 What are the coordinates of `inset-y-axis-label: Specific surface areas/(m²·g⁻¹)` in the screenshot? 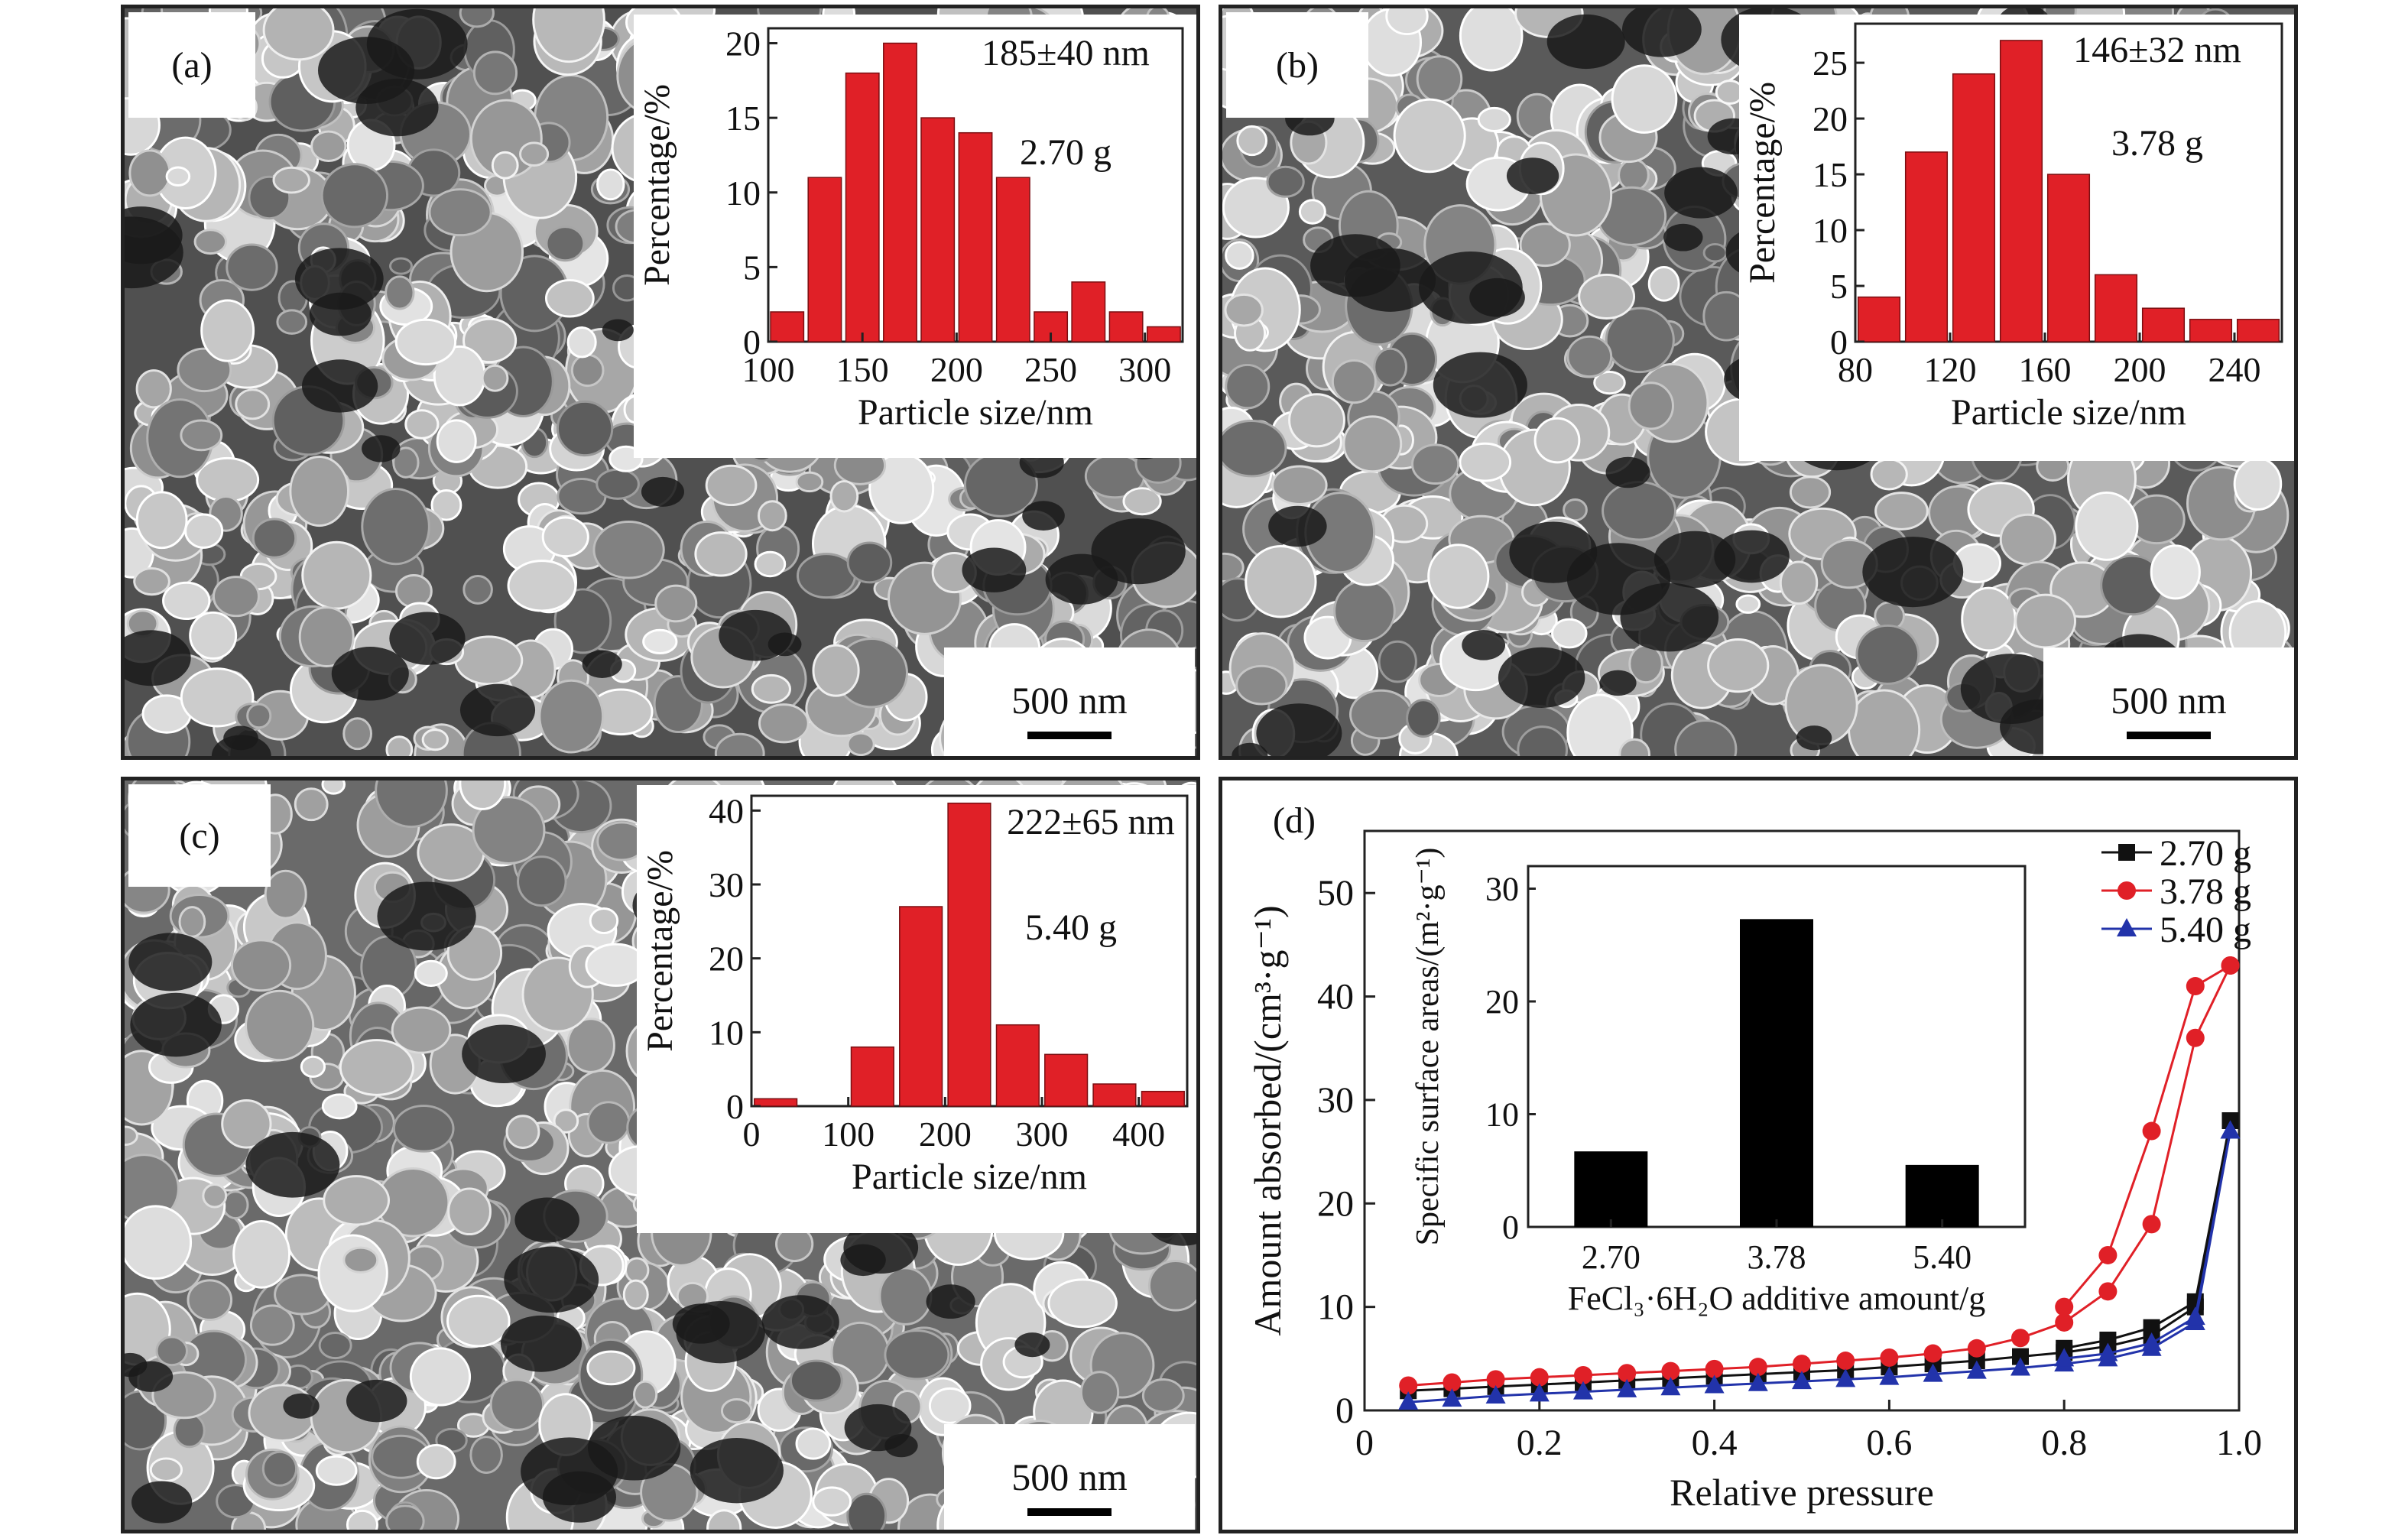 It's located at (1428, 1047).